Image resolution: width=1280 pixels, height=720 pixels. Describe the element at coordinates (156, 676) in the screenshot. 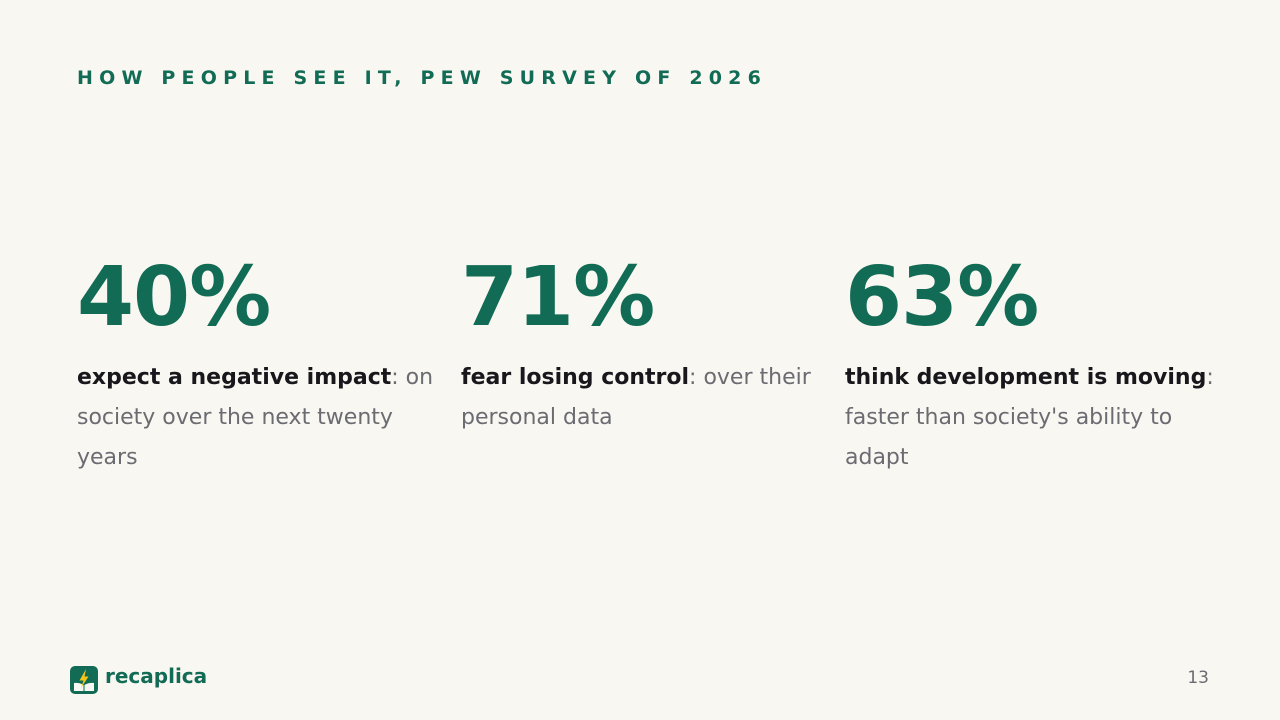

I see `brand-name: recaplica` at that location.